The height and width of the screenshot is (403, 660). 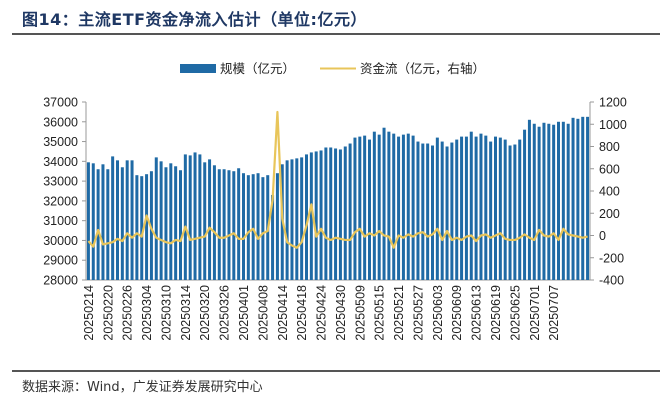 What do you see at coordinates (380, 313) in the screenshot?
I see `x-tick-label: 20250515` at bounding box center [380, 313].